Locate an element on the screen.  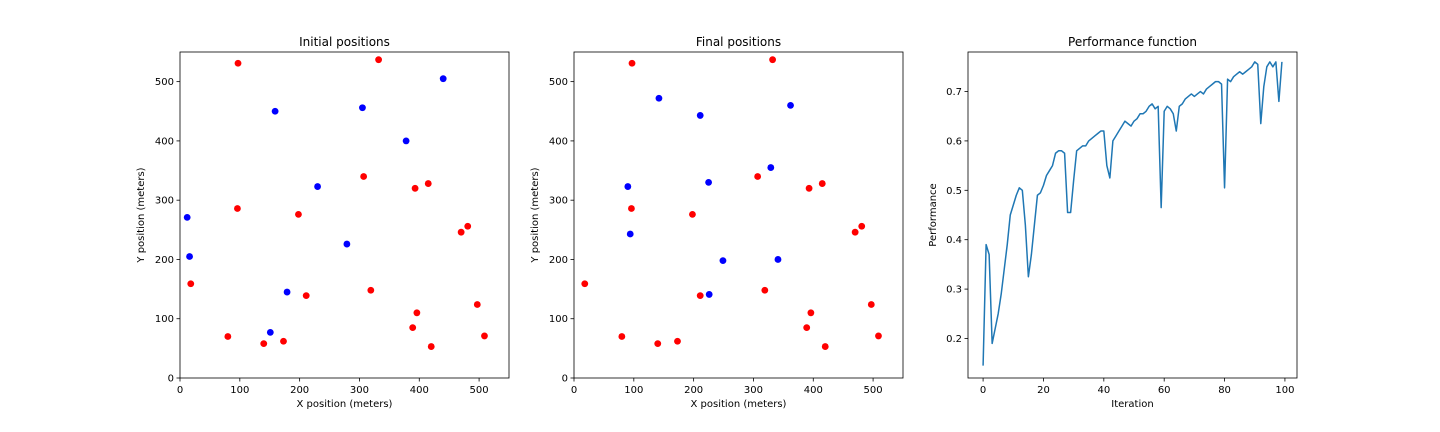
y-tick-label: 0.5 is located at coordinates (954, 191).